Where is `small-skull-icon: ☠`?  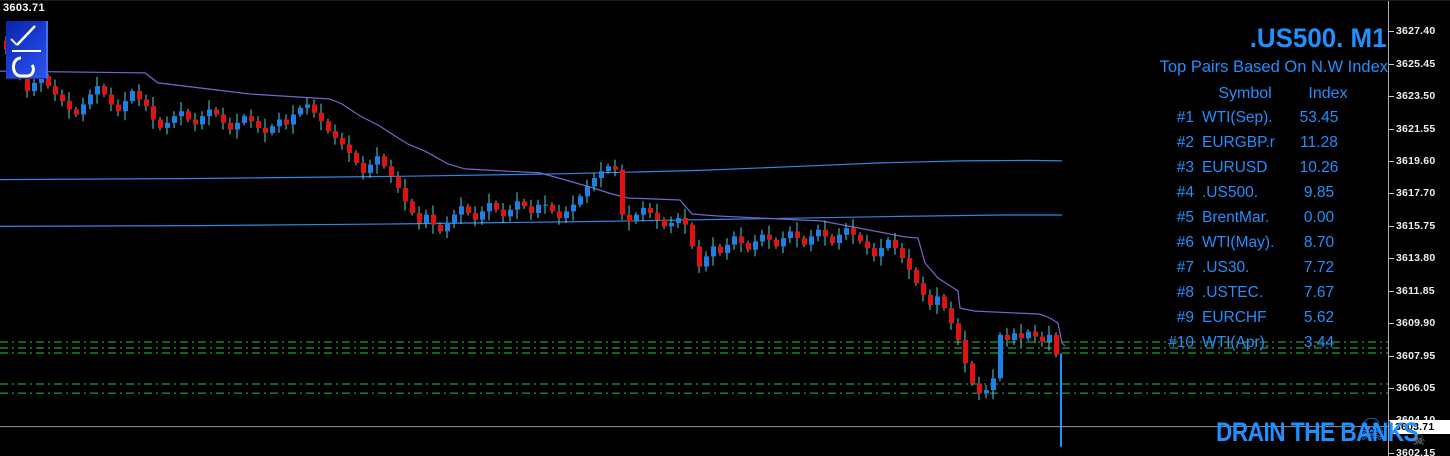
small-skull-icon: ☠ is located at coordinates (1419, 440).